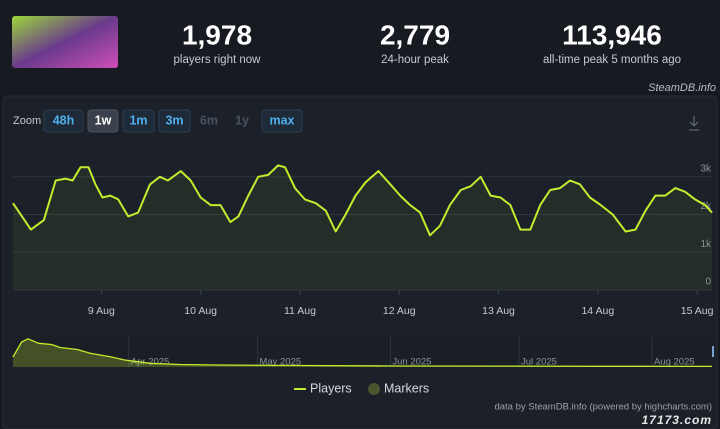 This screenshot has height=429, width=720. What do you see at coordinates (150, 362) in the screenshot?
I see `navigator-tick-label: Apr 2025` at bounding box center [150, 362].